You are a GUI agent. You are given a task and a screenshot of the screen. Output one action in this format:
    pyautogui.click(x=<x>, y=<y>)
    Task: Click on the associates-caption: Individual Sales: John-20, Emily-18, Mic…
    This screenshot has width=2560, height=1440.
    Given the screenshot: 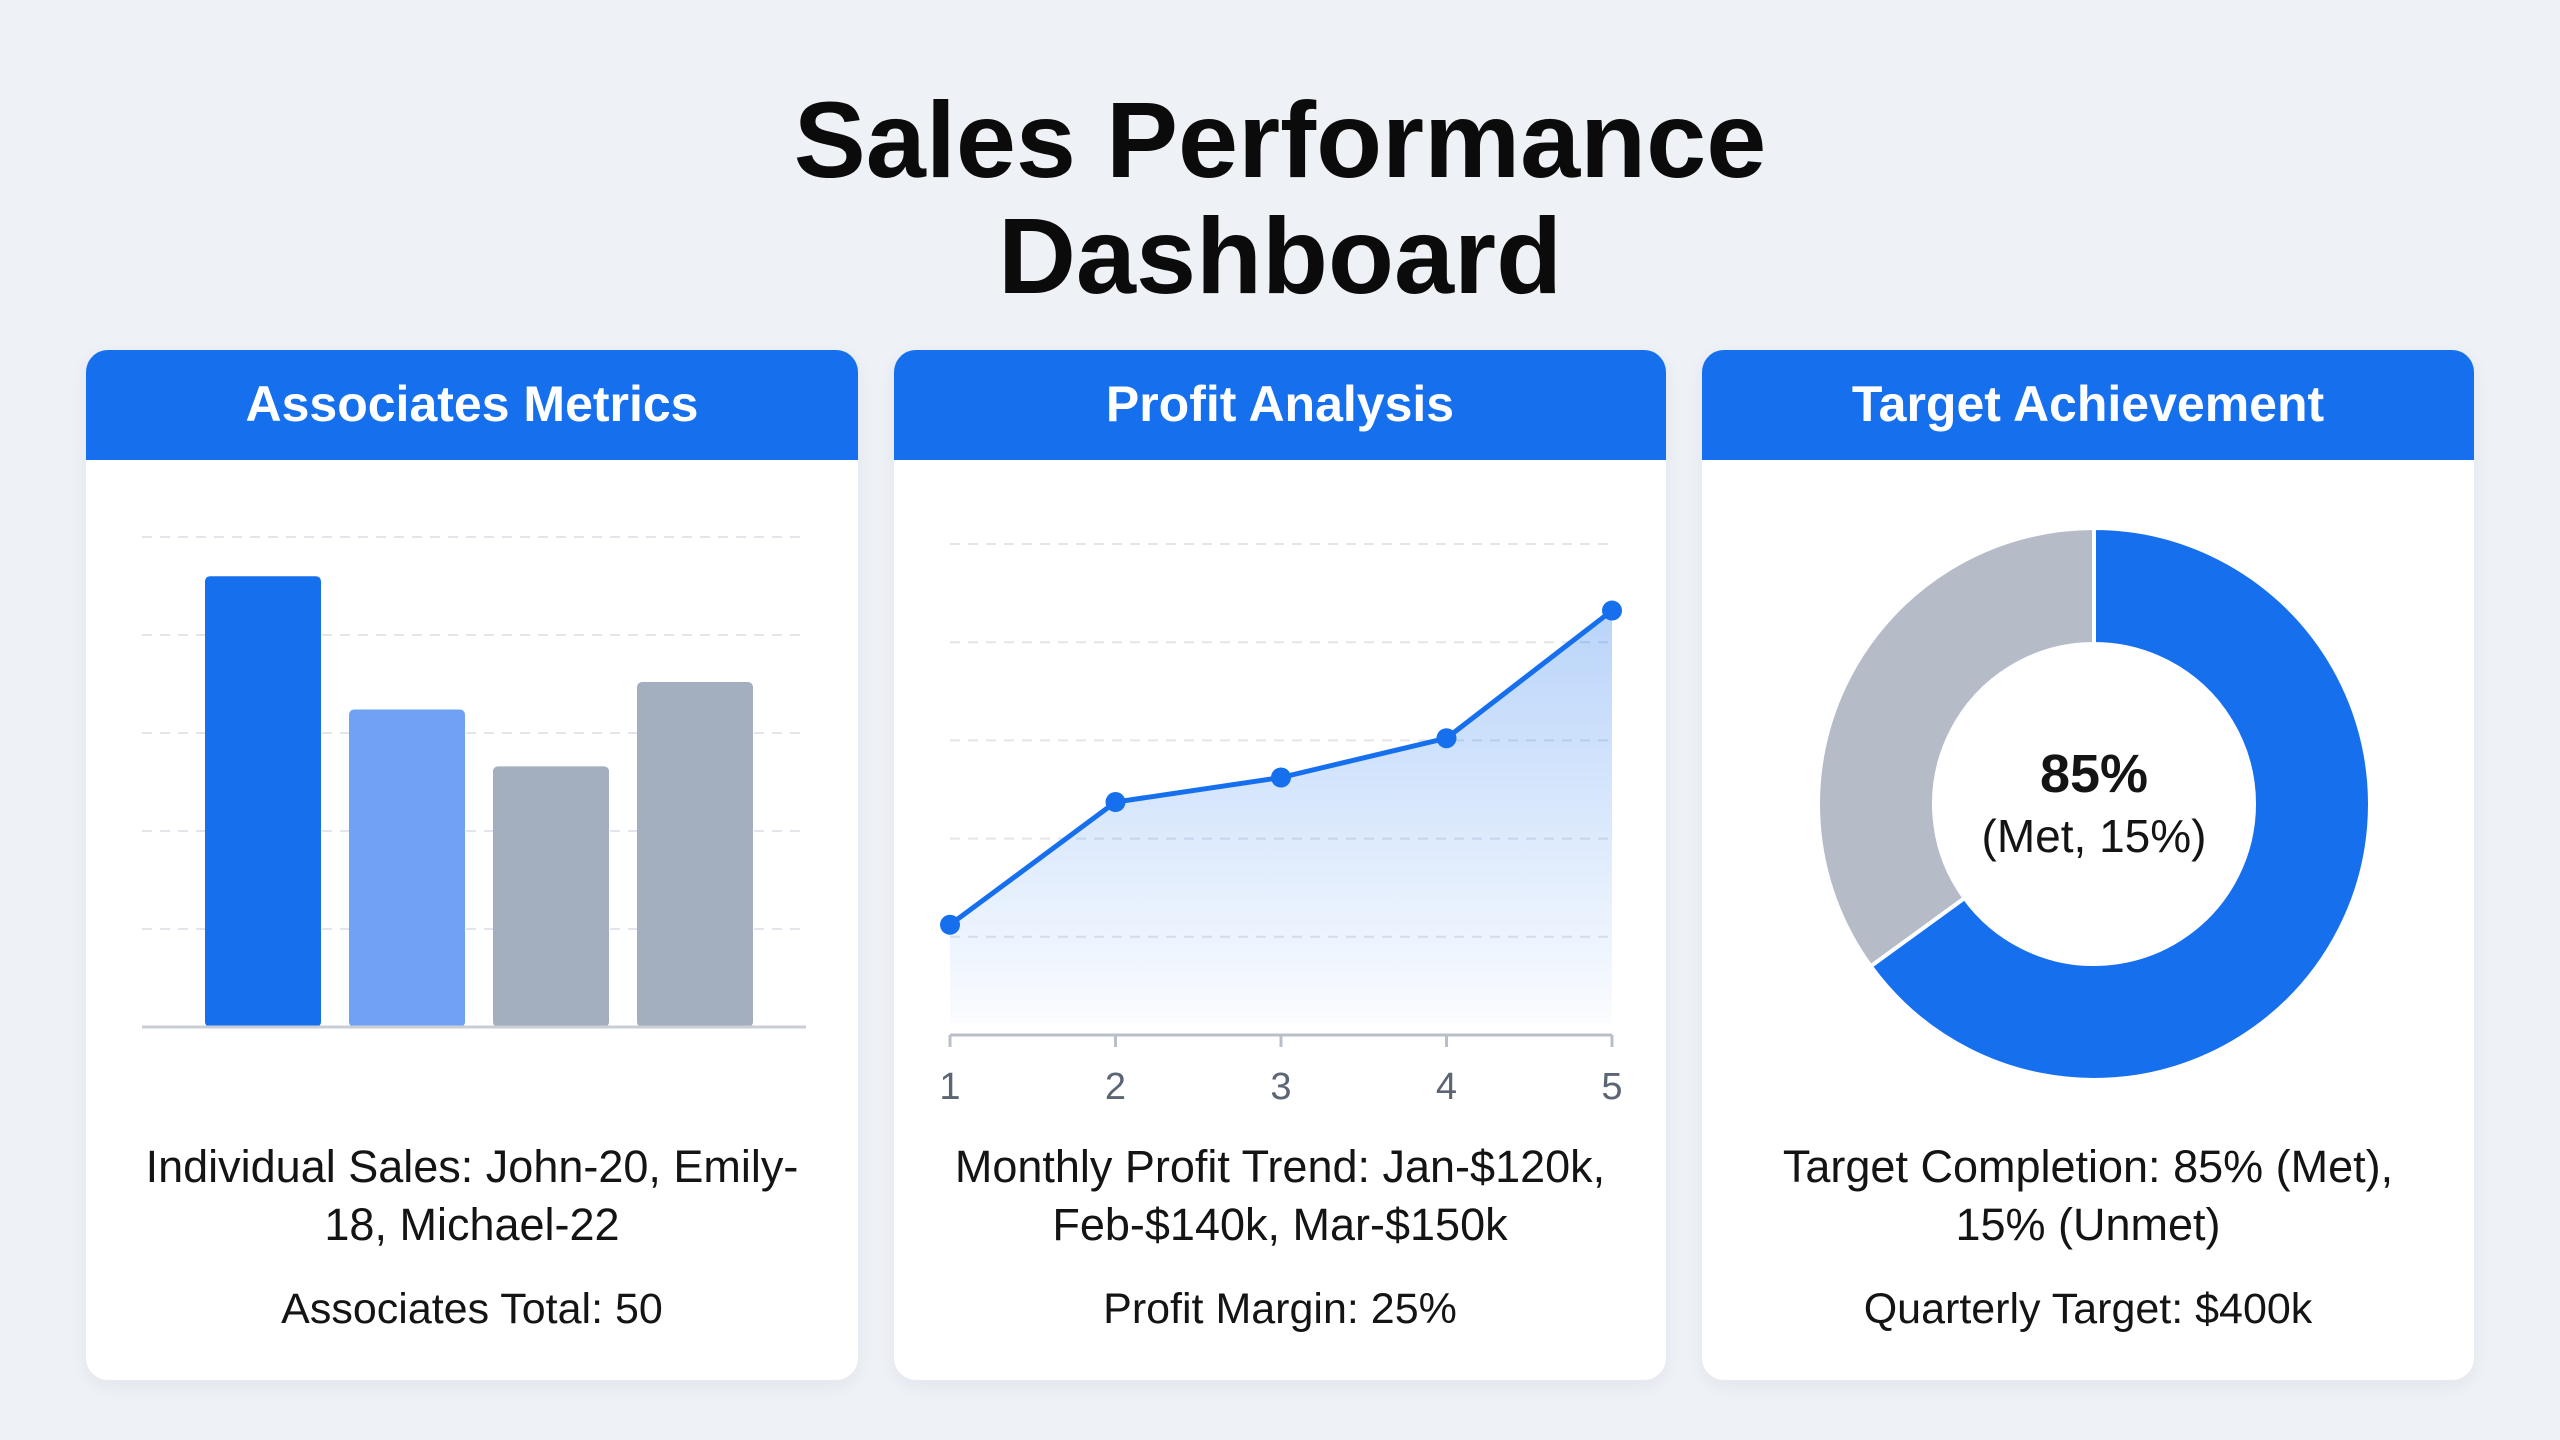 What is the action you would take?
    pyautogui.click(x=472, y=1195)
    